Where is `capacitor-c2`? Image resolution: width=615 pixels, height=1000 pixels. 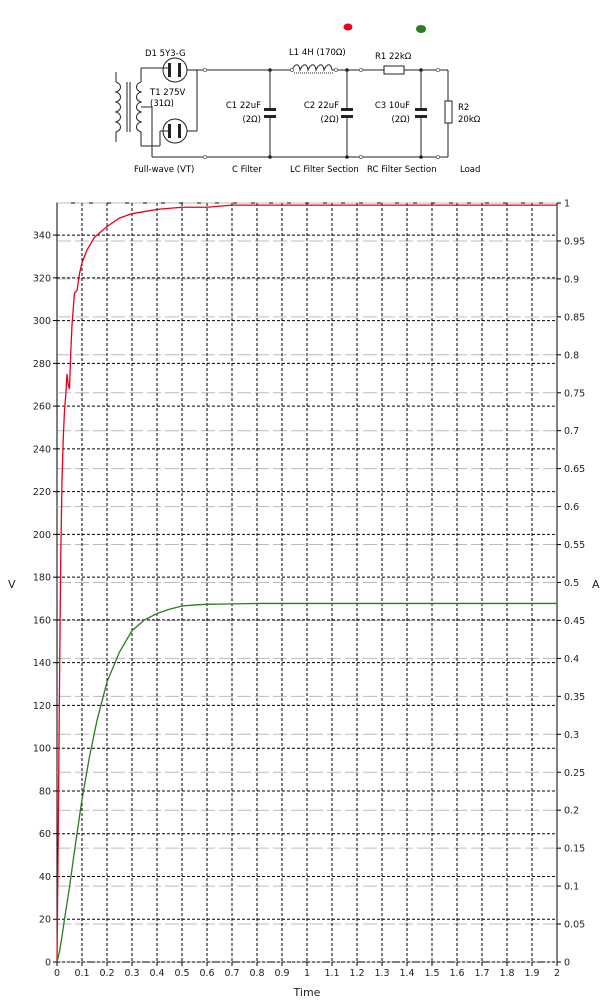
capacitor-c2 is located at coordinates (347, 109).